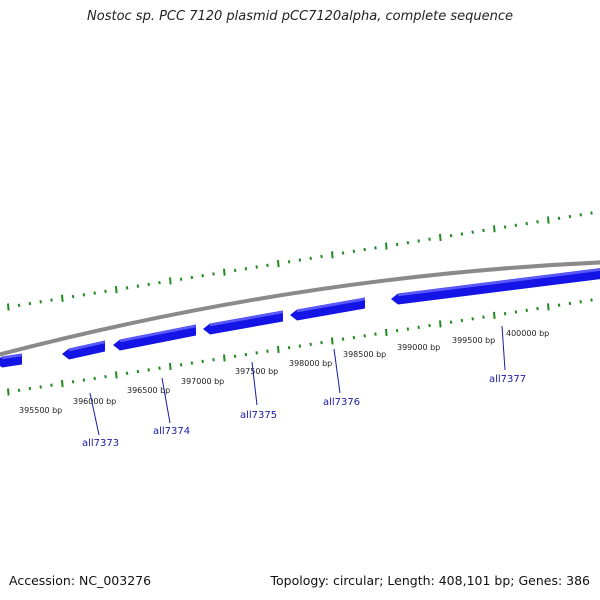  Describe the element at coordinates (171, 431) in the screenshot. I see `gene-label-all7374: all7374` at that location.